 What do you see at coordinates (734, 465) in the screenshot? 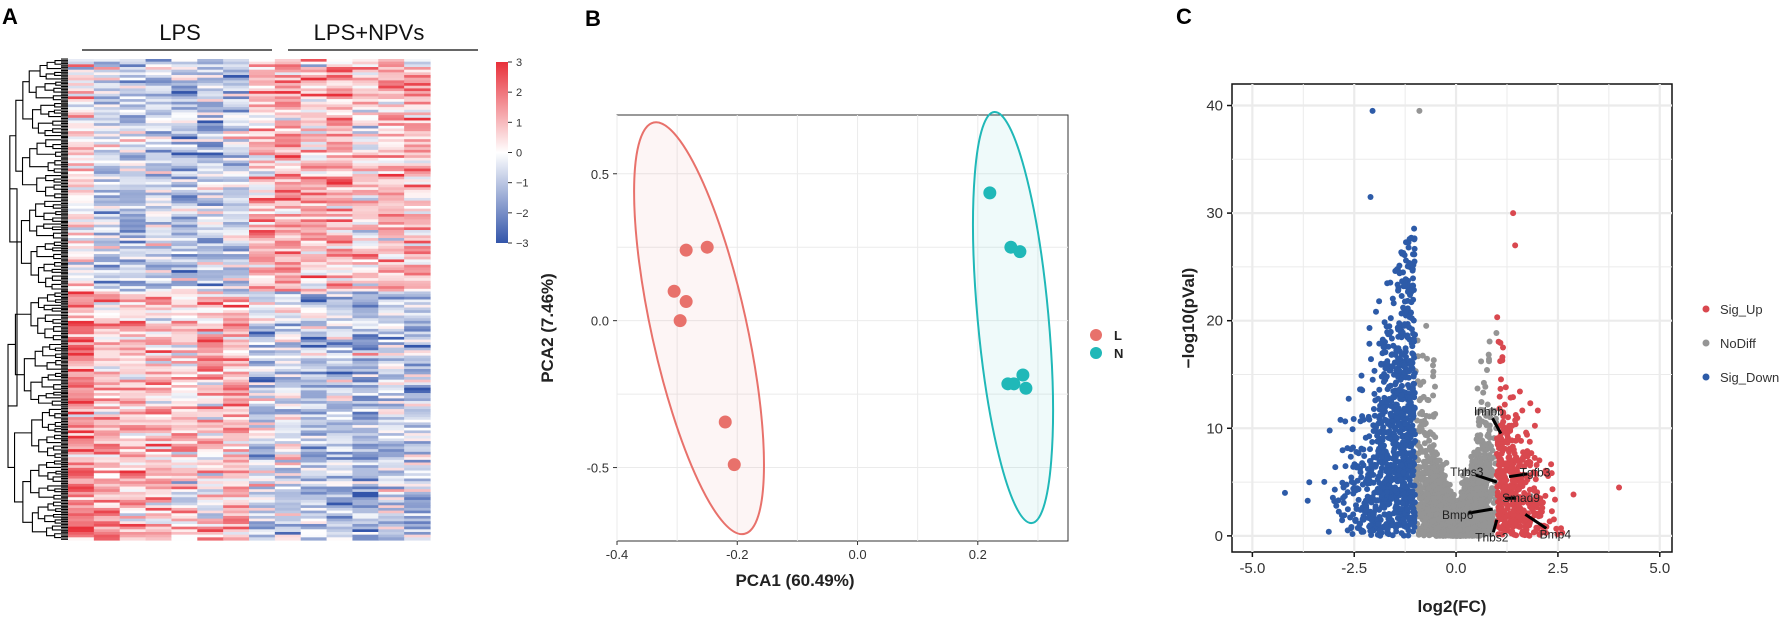
I see `pca-point-l` at bounding box center [734, 465].